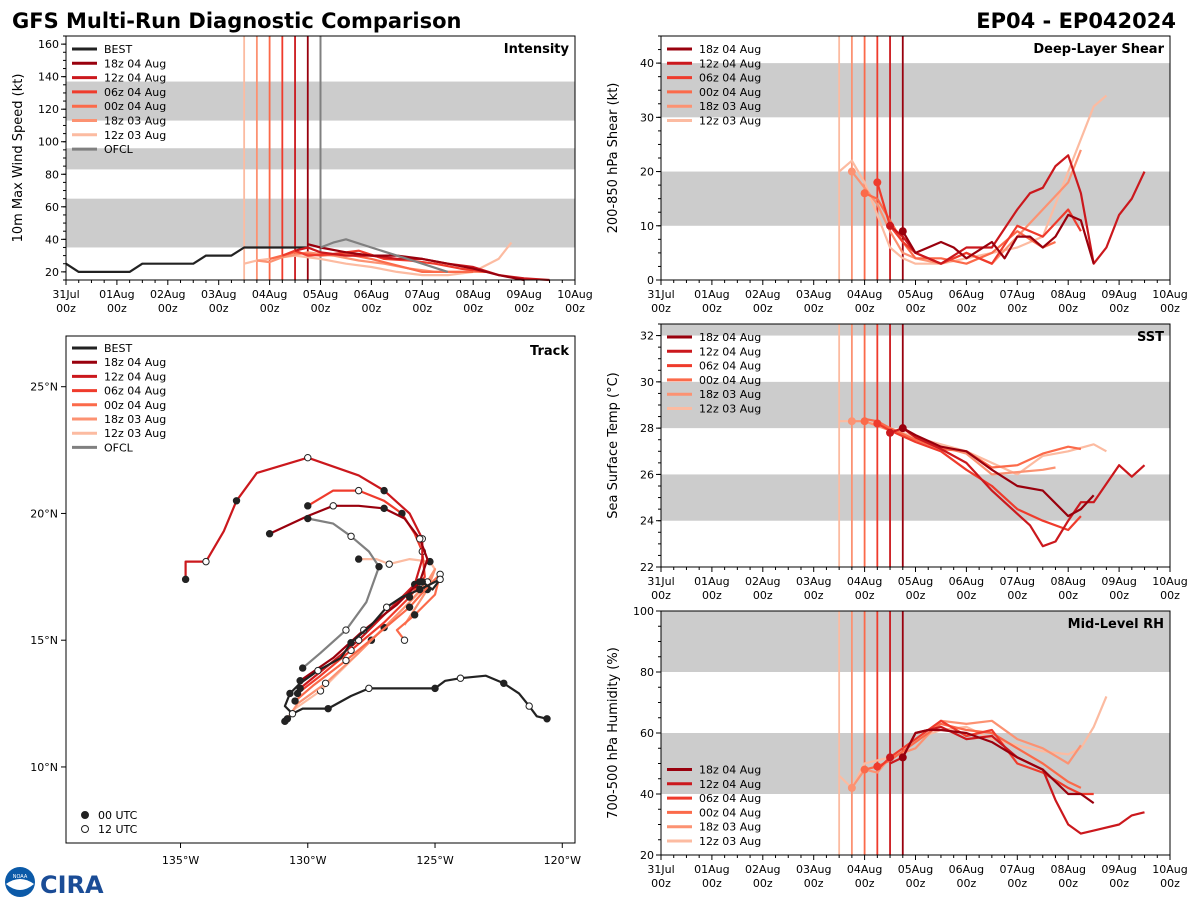 This screenshot has height=900, width=1200. What do you see at coordinates (236, 21) in the screenshot?
I see `main-title: GFS Multi-Run Diagnostic Comparison` at bounding box center [236, 21].